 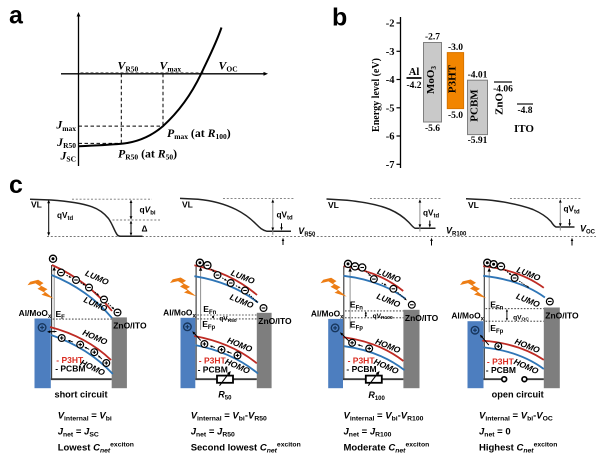 I want to click on svg-text: -5.0, so click(x=455, y=116).